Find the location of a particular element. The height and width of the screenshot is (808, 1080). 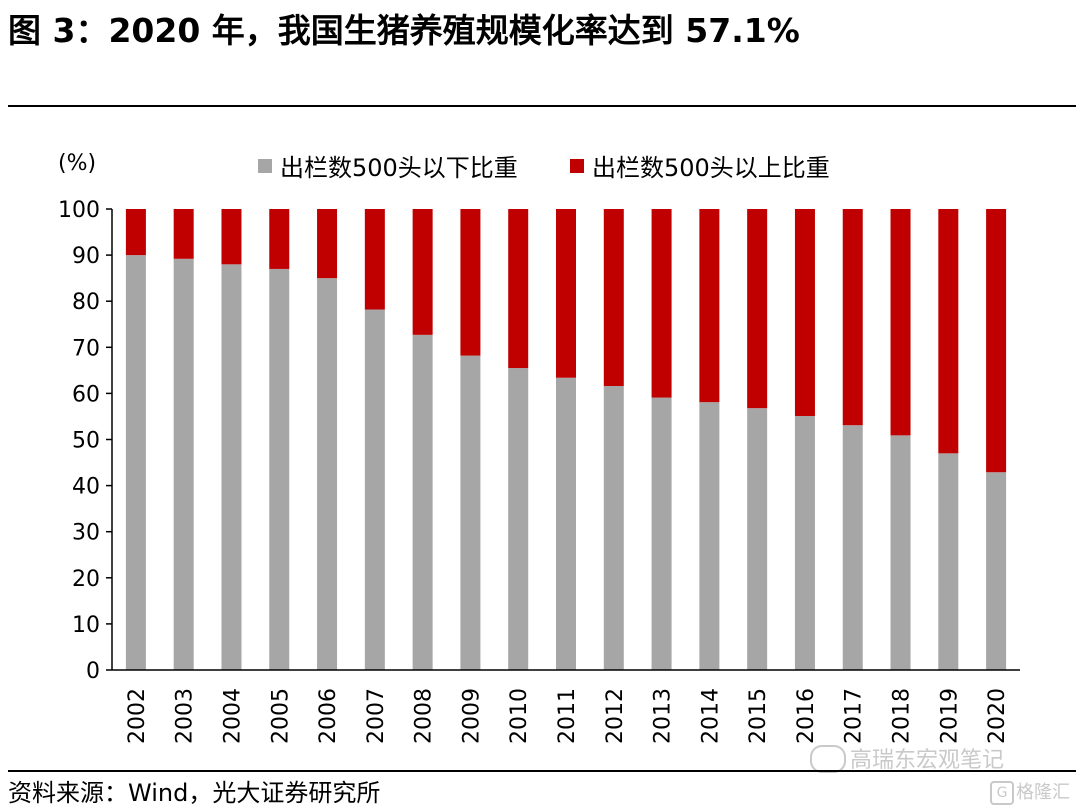

bottom-divider is located at coordinates (542, 771).